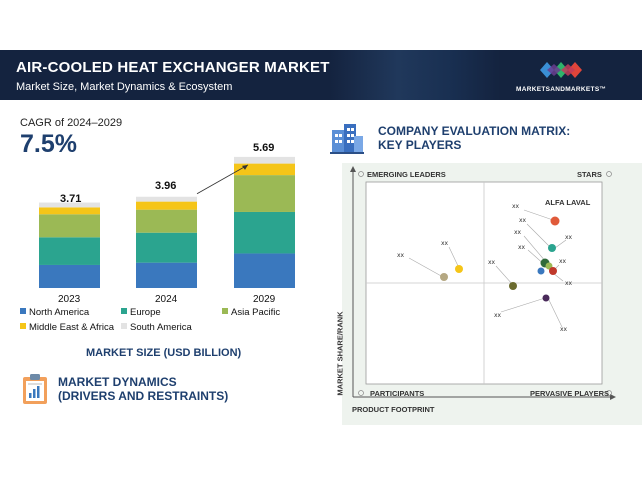 The width and height of the screenshot is (642, 487). What do you see at coordinates (164, 353) in the screenshot?
I see `market-size-label: MARKET SIZE (USD BILLION)` at bounding box center [164, 353].